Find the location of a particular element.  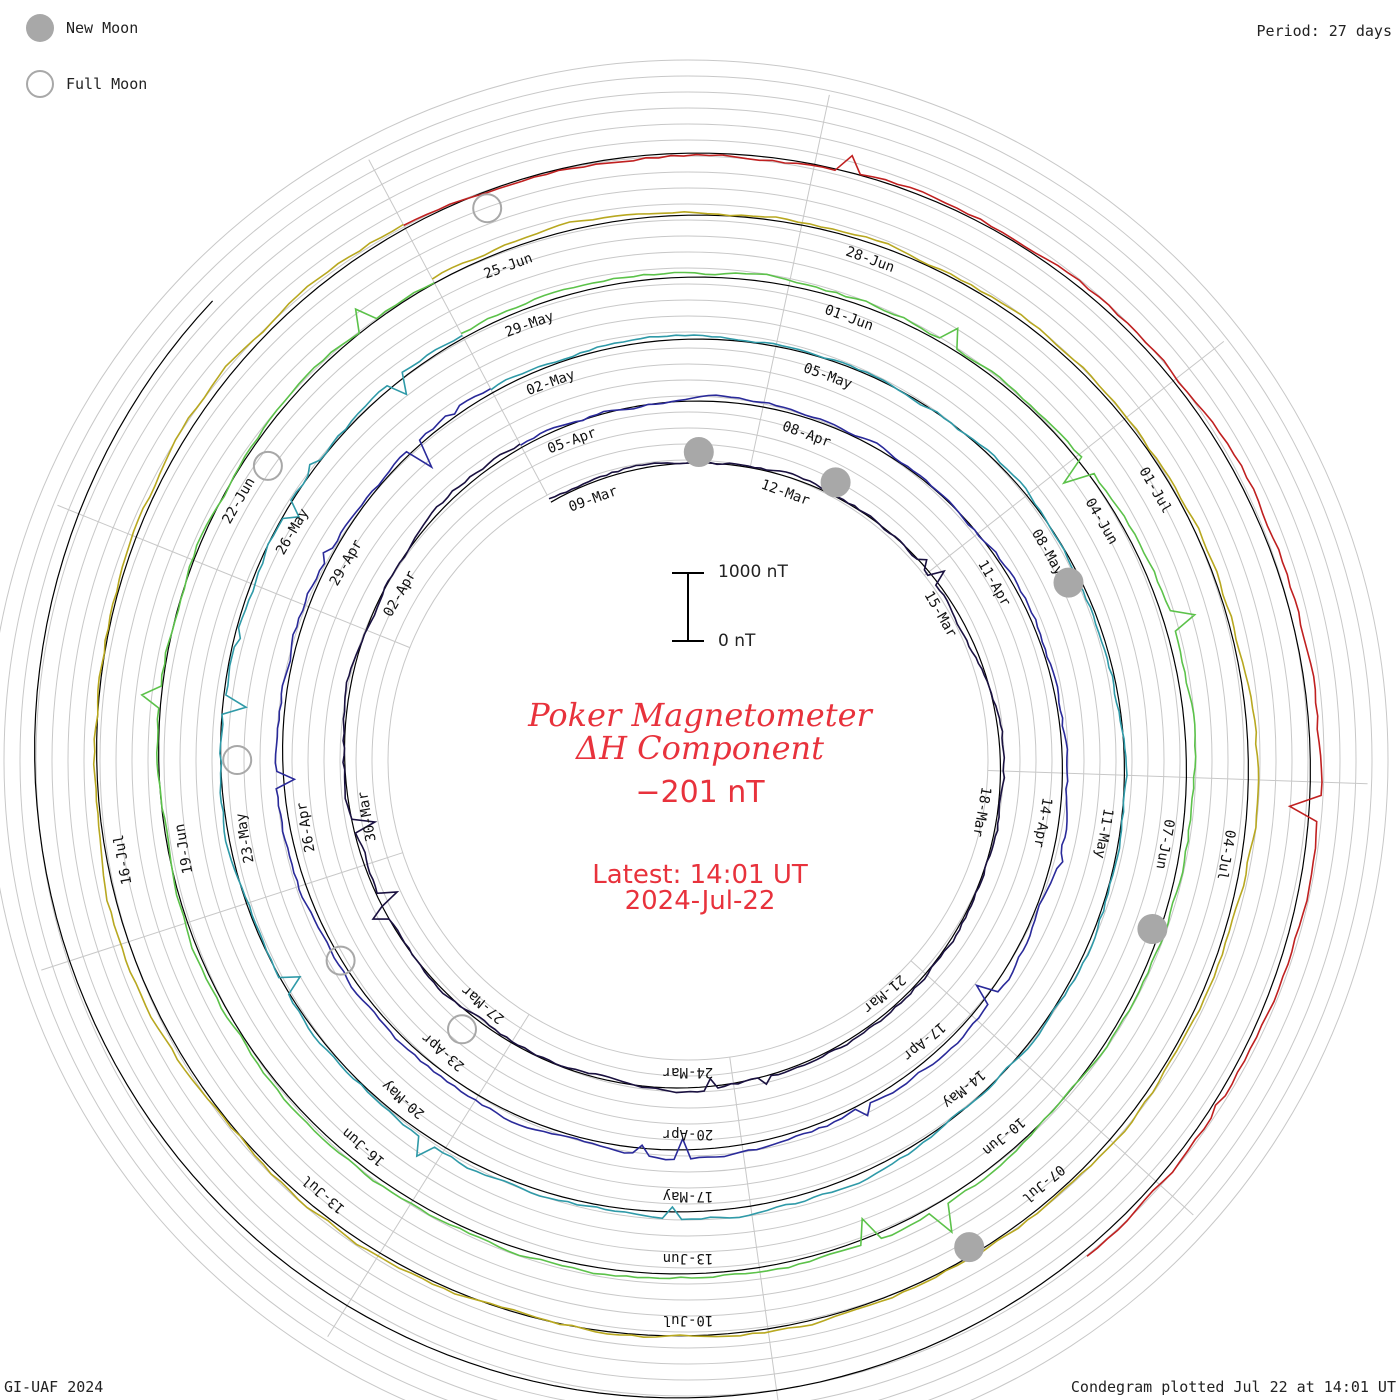

date-tick-label: 20-Apr is located at coordinates (688, 1134).